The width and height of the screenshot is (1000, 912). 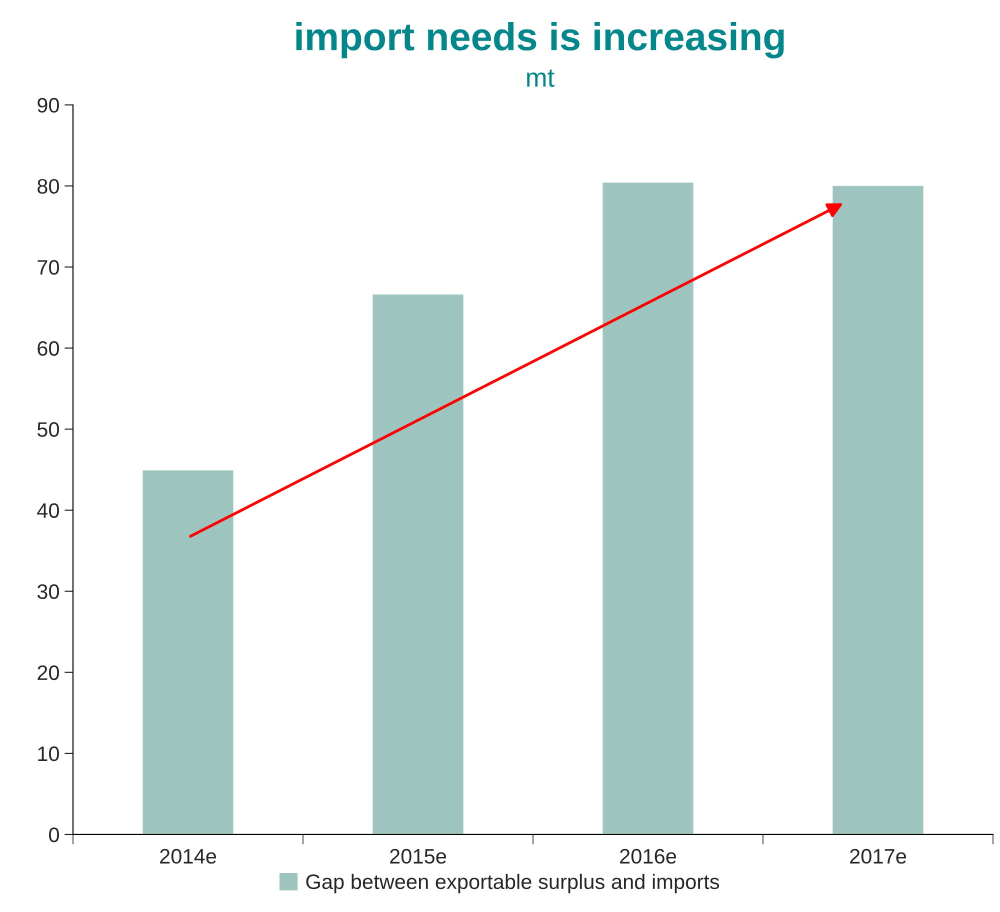 What do you see at coordinates (48, 267) in the screenshot?
I see `y-tick-label: 70` at bounding box center [48, 267].